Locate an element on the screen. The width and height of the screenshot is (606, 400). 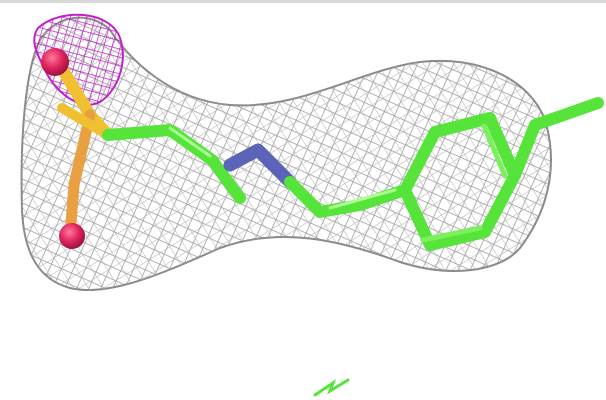
oxygen-atom-top is located at coordinates (55, 62).